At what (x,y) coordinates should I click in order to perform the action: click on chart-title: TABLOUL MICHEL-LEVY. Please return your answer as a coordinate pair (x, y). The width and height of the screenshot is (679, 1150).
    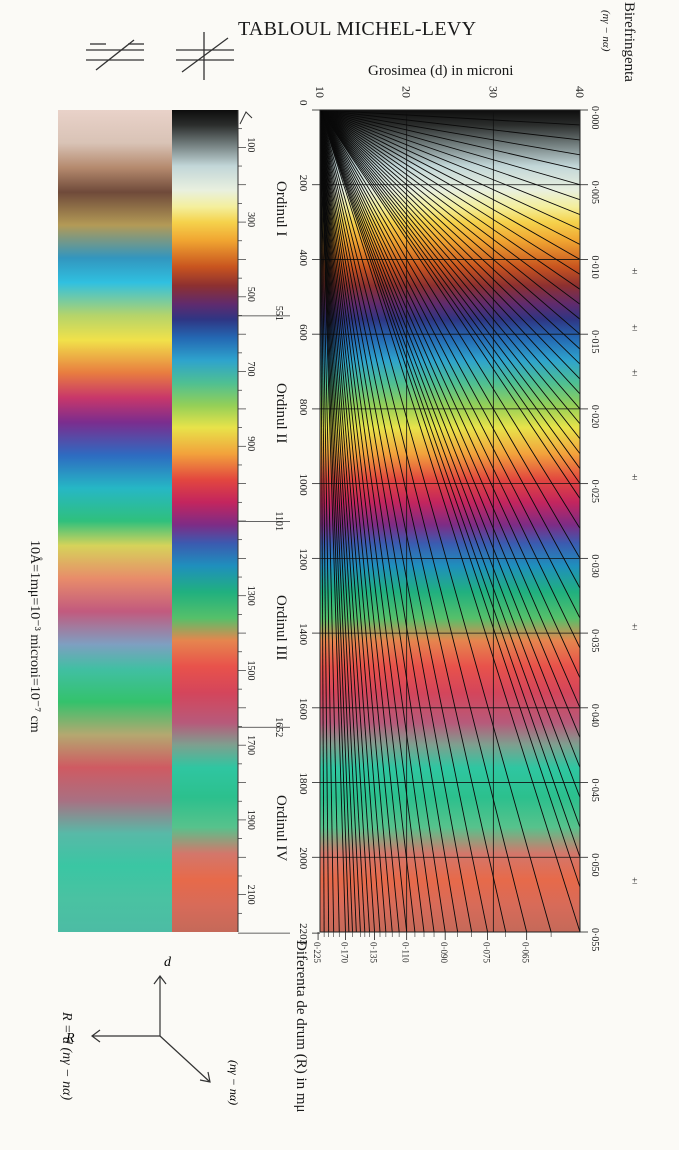
    Looking at the image, I should click on (357, 29).